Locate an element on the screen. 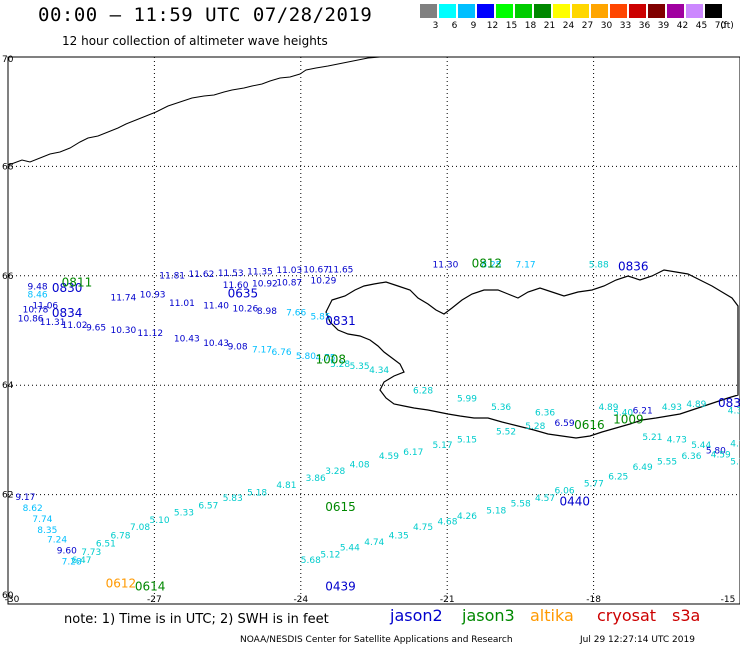  swh-value: 10.30 is located at coordinates (123, 331).